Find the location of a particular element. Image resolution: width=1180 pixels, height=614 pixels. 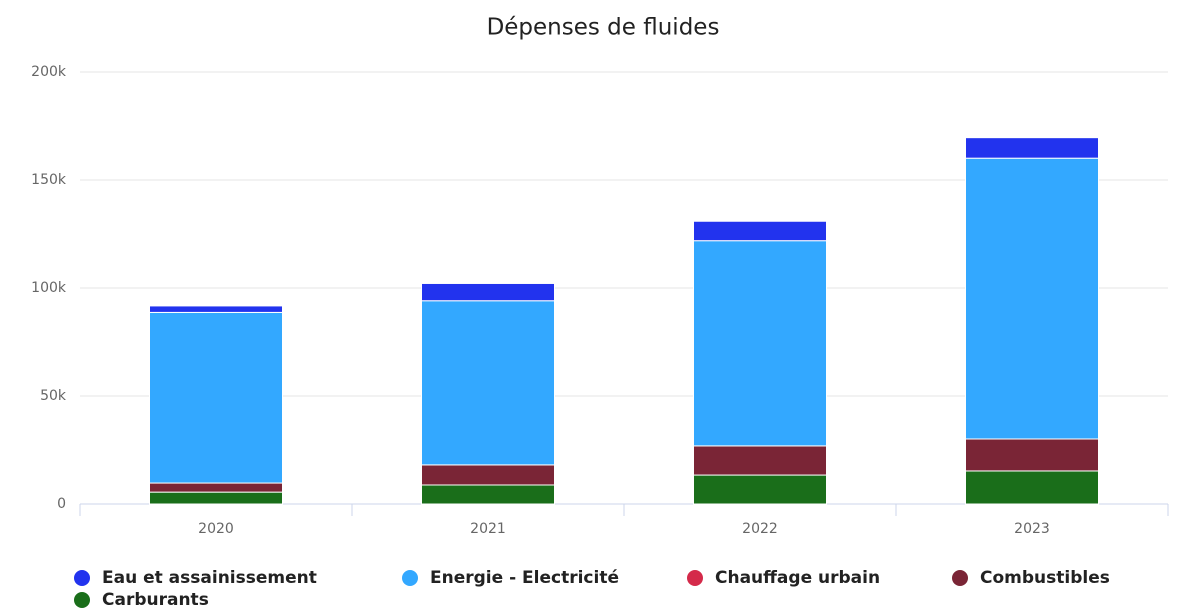

y-tick-label: 200k is located at coordinates (49, 72).